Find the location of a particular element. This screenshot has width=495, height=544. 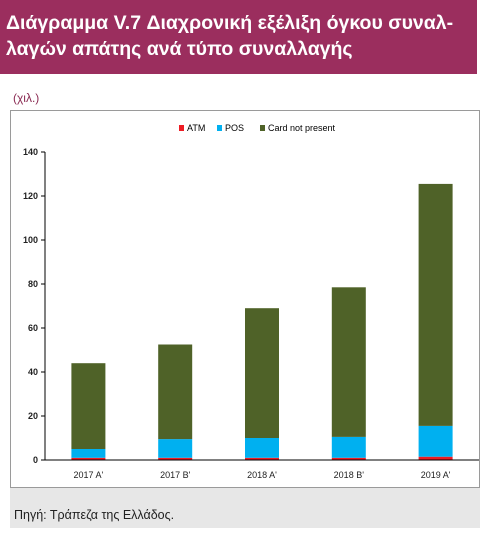

x-tick-label-0: 2017 A' is located at coordinates (89, 475).